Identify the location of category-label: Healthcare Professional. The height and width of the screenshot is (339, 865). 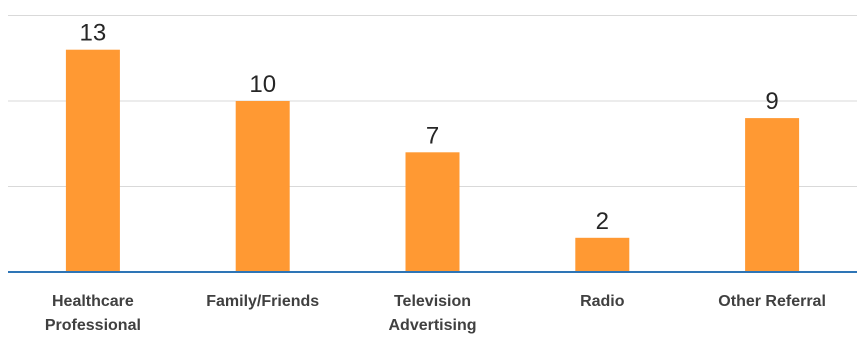
(93, 313).